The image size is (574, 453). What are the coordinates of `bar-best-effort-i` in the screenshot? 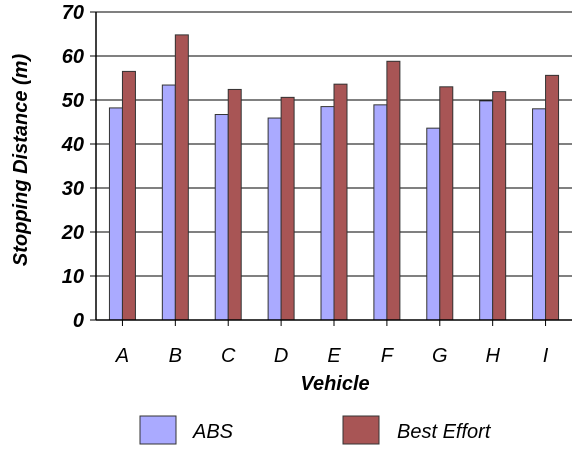 It's located at (552, 197).